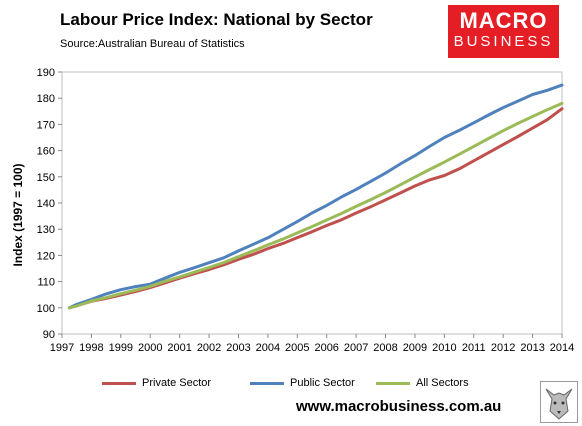 This screenshot has height=426, width=582. I want to click on y-tick-label: 120, so click(46, 256).